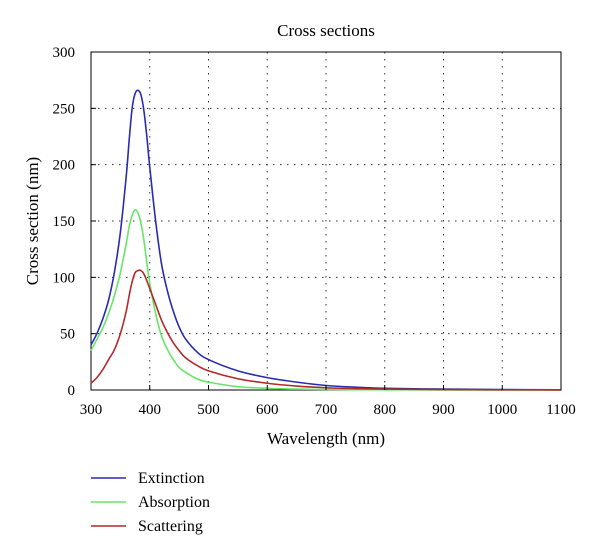 Image resolution: width=600 pixels, height=559 pixels. I want to click on y-tick-label: 200, so click(64, 166).